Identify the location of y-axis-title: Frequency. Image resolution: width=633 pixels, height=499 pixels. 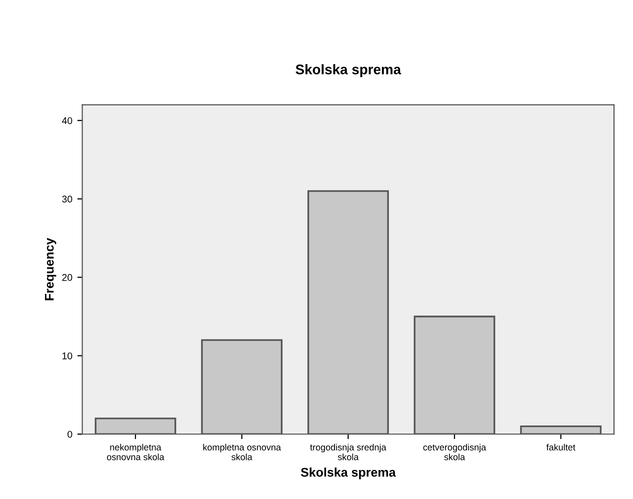
(50, 269).